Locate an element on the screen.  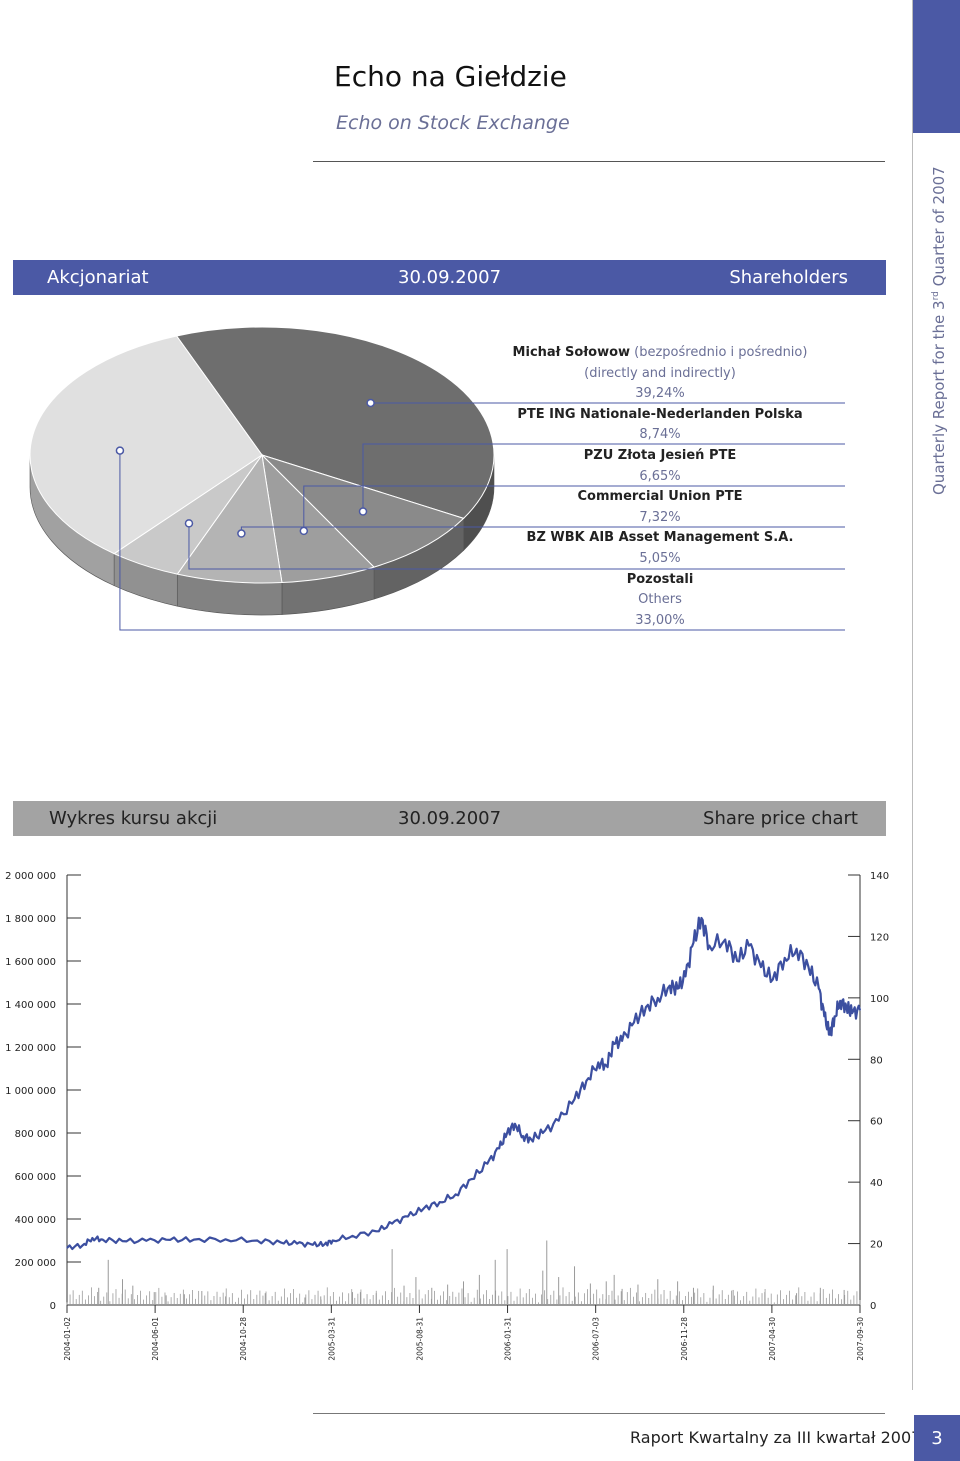
holder-share: 39,24% is located at coordinates (660, 394).